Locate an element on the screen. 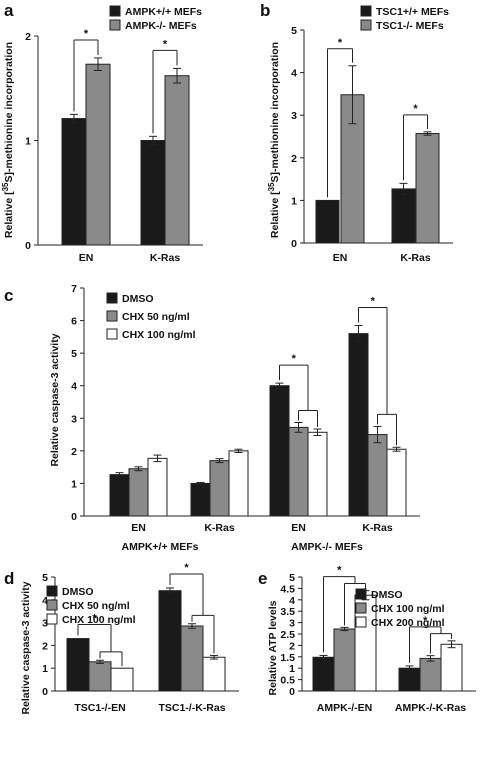 This screenshot has width=486, height=775. y-tick-label: 4.5 is located at coordinates (287, 589).